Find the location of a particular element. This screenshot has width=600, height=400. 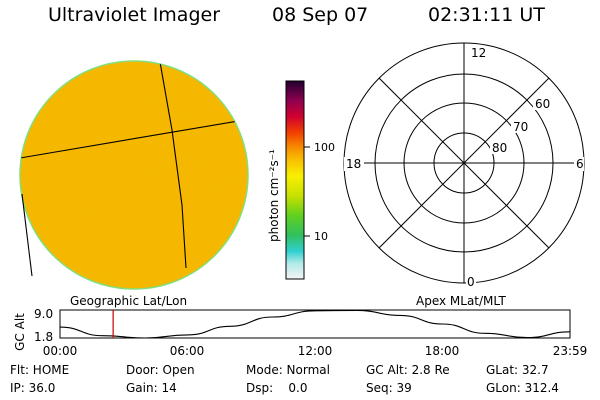

status-glat: GLat: 32.7 is located at coordinates (517, 370).